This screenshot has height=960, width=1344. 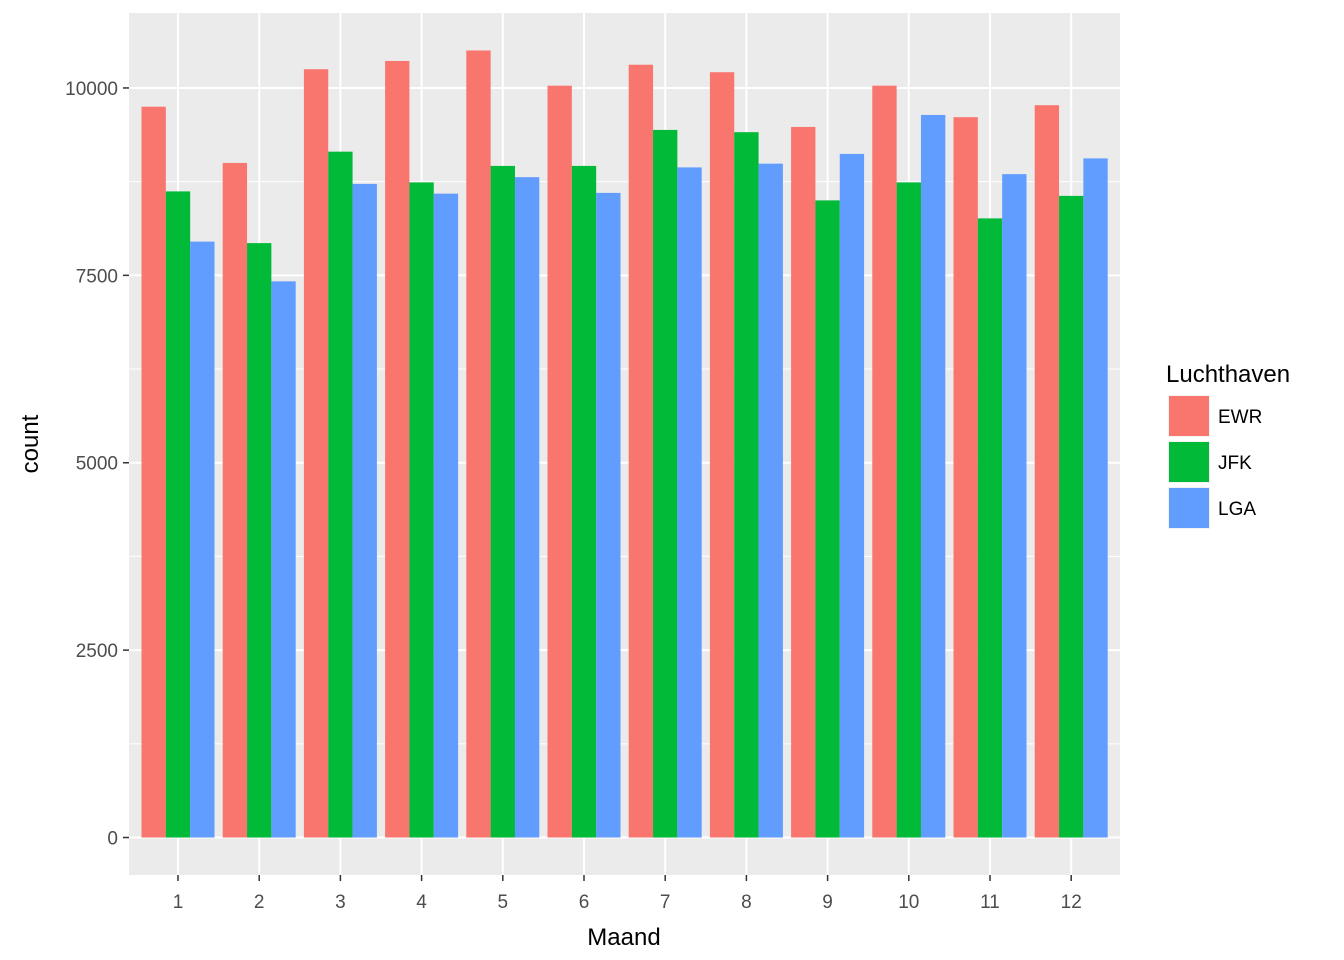 I want to click on x-axis-title: Maand, so click(x=623, y=937).